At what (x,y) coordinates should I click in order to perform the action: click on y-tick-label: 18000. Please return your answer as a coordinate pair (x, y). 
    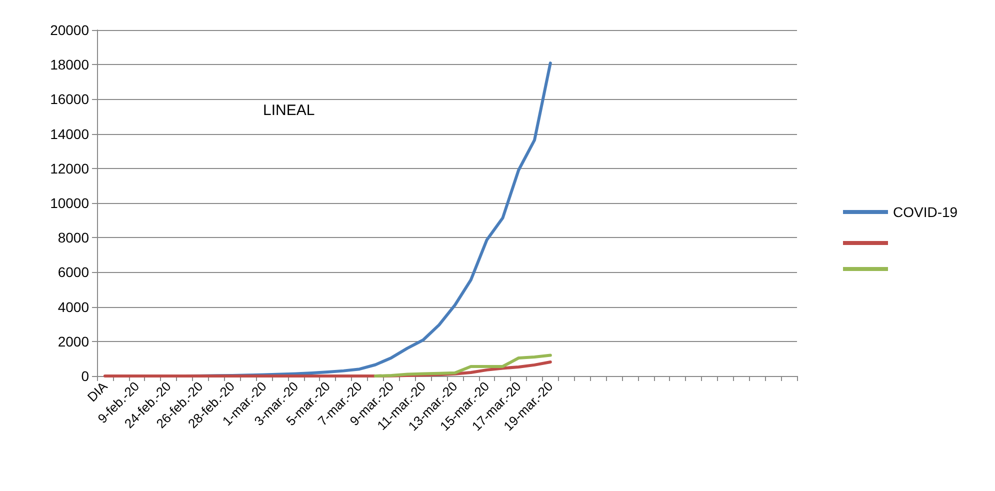
    Looking at the image, I should click on (70, 64).